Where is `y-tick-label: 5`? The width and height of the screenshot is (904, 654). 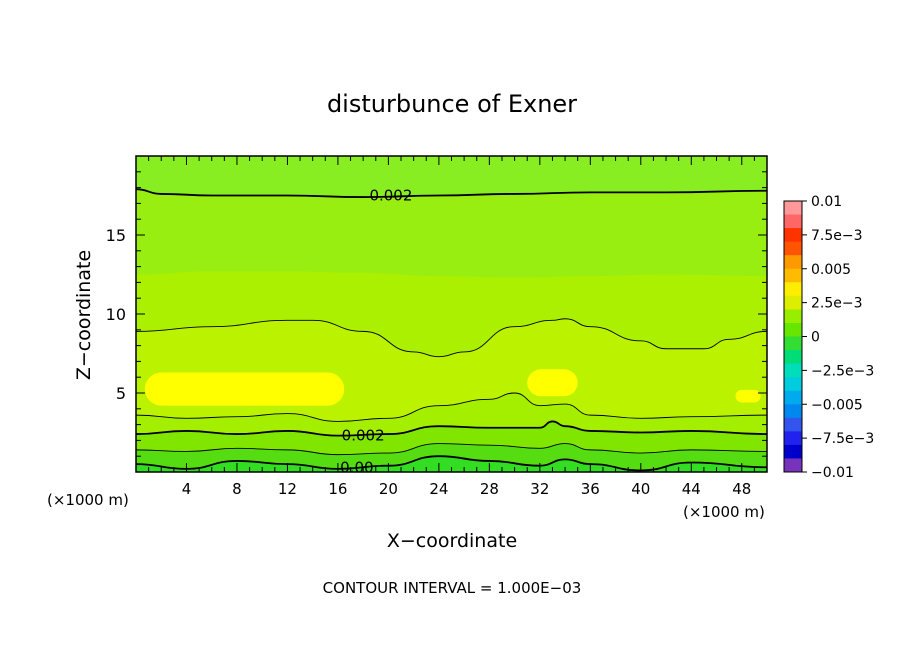
y-tick-label: 5 is located at coordinates (121, 393).